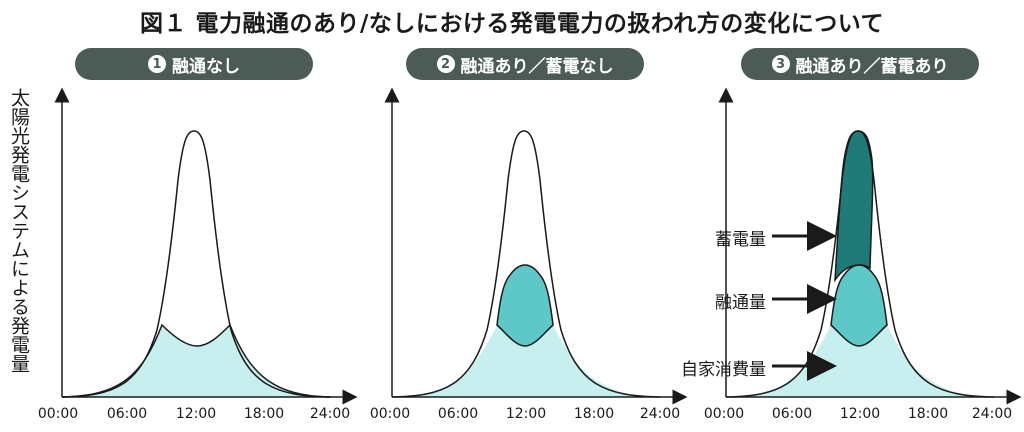 This screenshot has height=432, width=1024. What do you see at coordinates (723, 370) in the screenshot?
I see `self-consumption-label: 自家消費量` at bounding box center [723, 370].